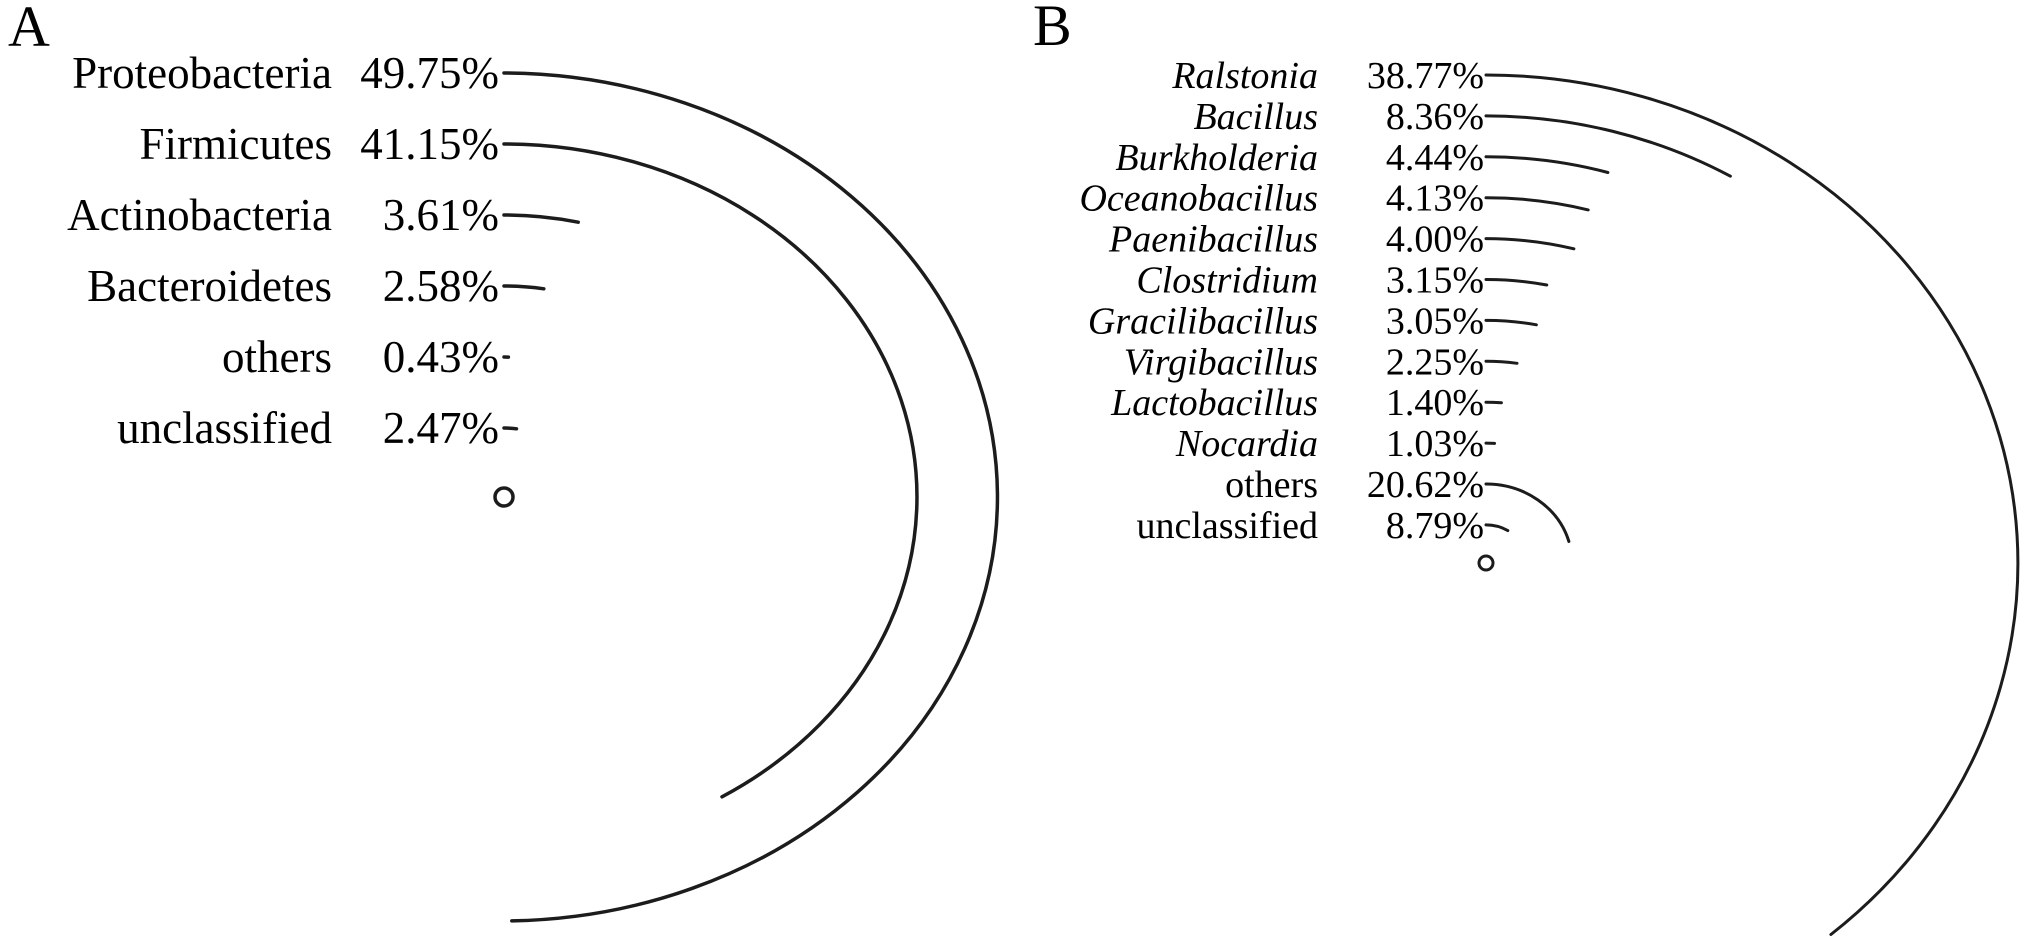 The width and height of the screenshot is (2031, 938). I want to click on taxon-label: Virgibacillus, so click(1221, 362).